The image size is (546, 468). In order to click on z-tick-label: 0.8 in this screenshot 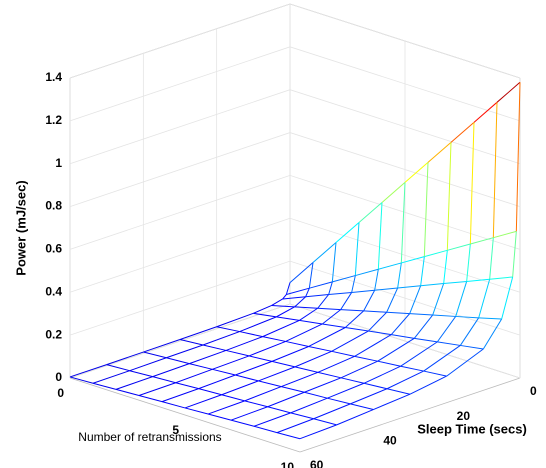, I will do `click(53, 206)`.